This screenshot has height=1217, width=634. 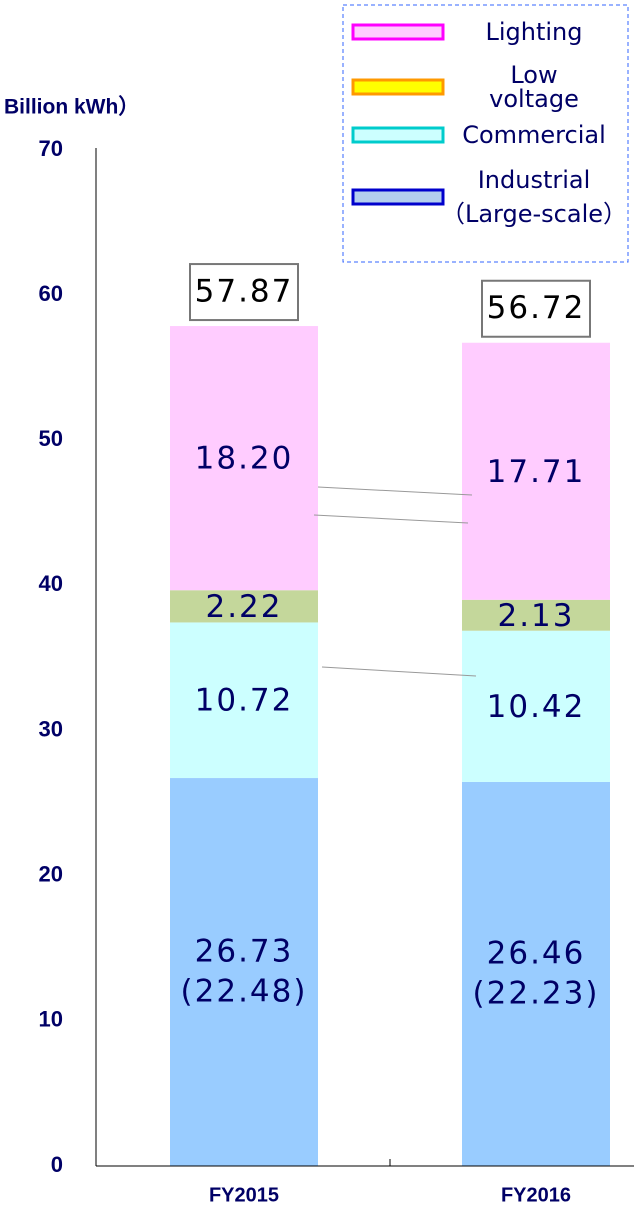 I want to click on x-tick-label: FY2016, so click(x=536, y=1195).